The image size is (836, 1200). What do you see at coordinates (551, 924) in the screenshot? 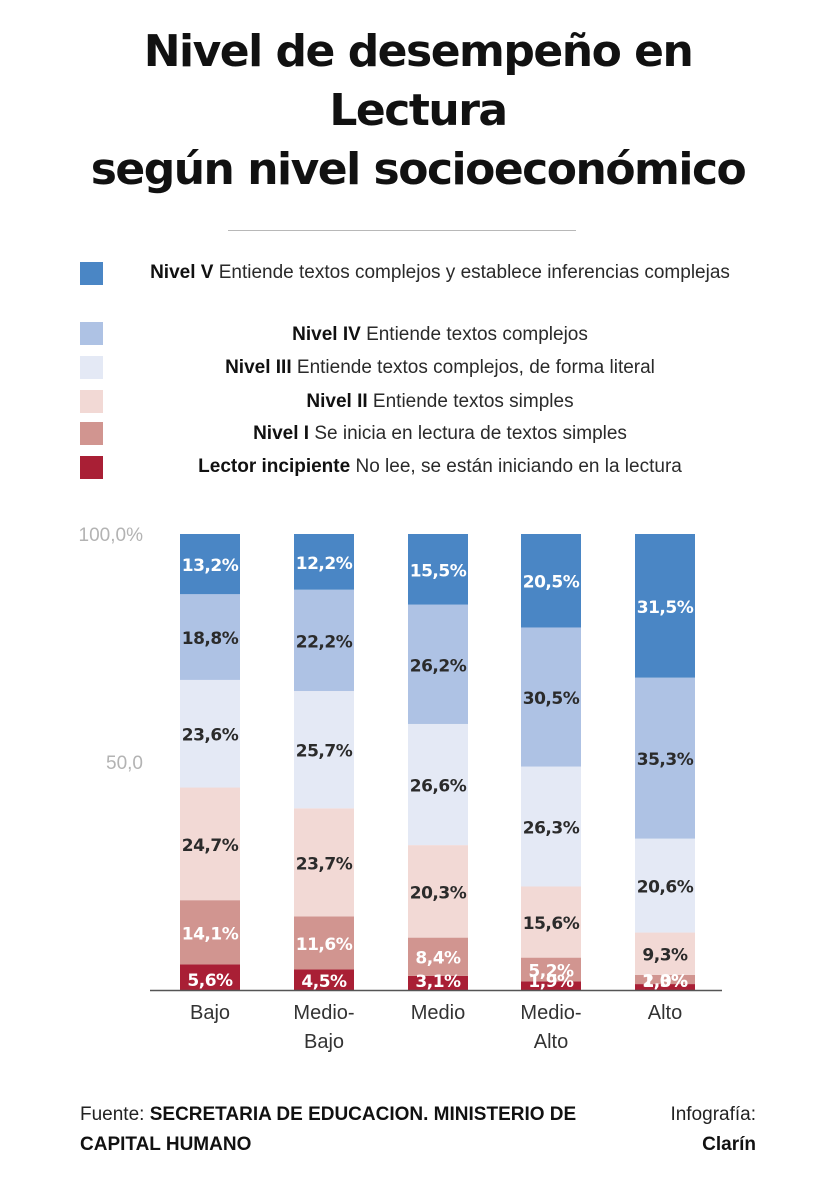
I see `data-label: 15,6%` at bounding box center [551, 924].